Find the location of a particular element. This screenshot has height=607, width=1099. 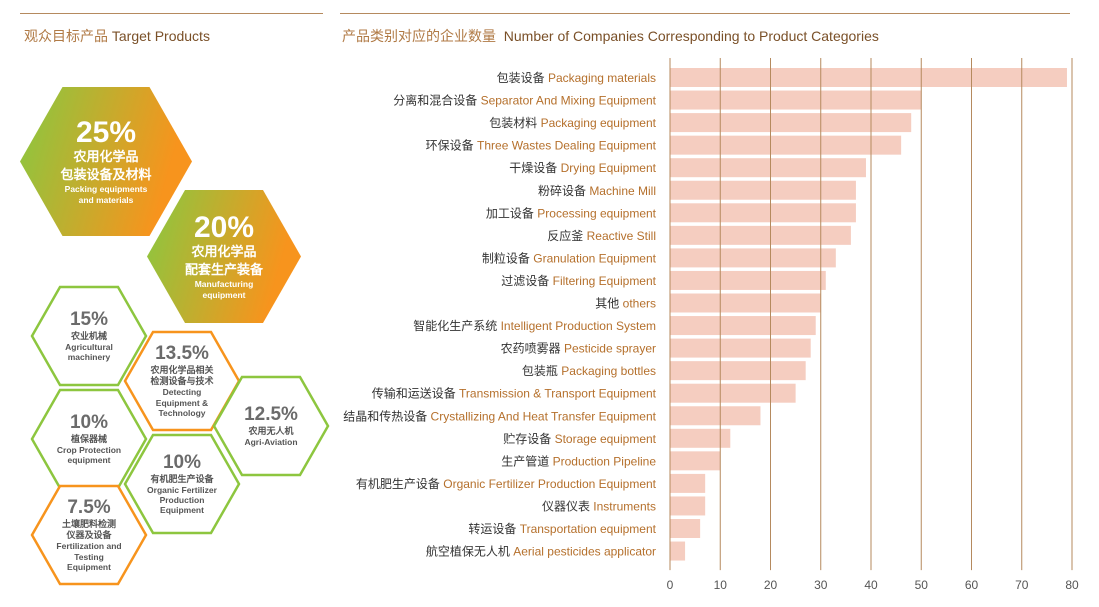

hexagon-3: 15% 农业机械 Agricultural machinery is located at coordinates (89, 336).